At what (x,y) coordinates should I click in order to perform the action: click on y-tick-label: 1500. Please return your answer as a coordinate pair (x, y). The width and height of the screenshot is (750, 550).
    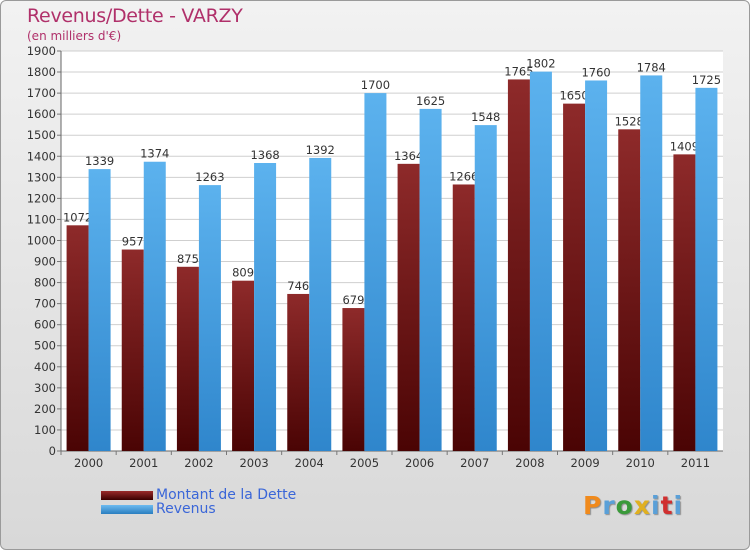
    Looking at the image, I should click on (41, 135).